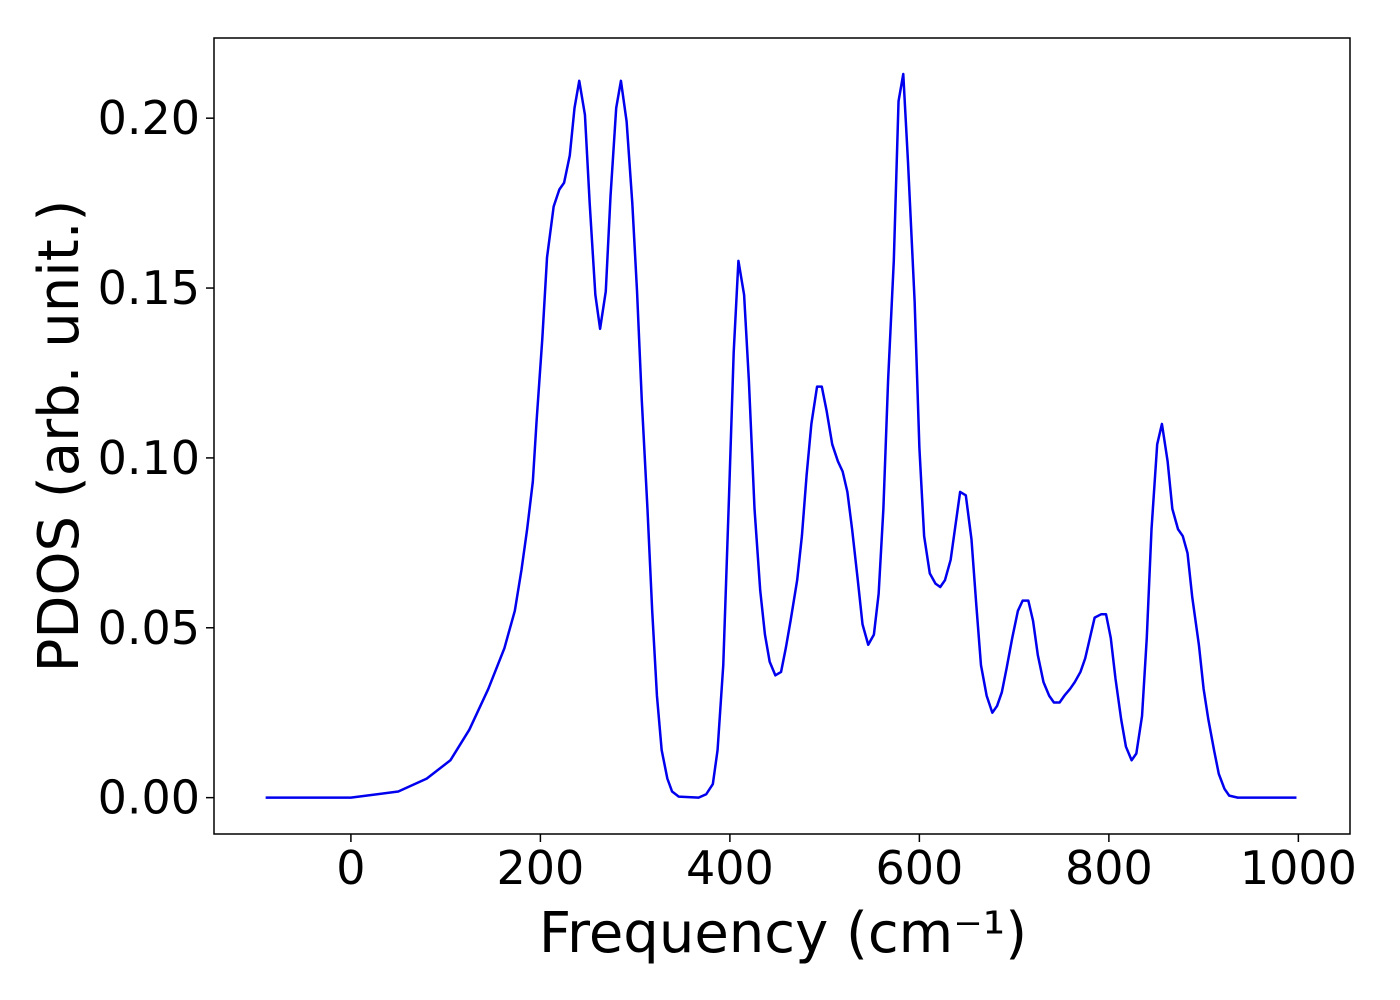 Image resolution: width=1400 pixels, height=1000 pixels. I want to click on x-tick-label: 0, so click(350, 868).